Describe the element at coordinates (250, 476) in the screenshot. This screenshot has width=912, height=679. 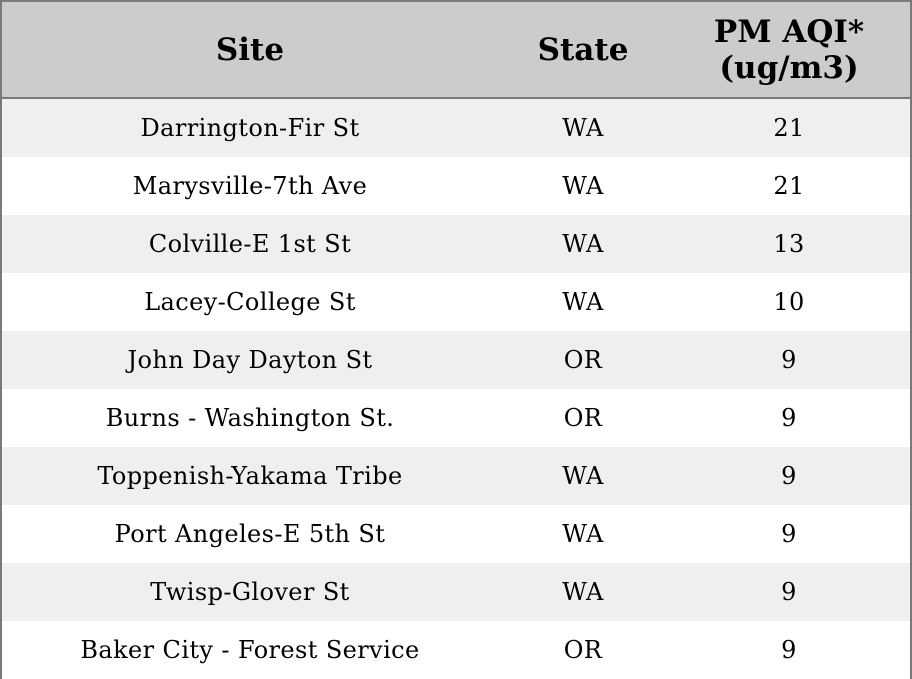
I see `cell-site: Toppenish-Yakama Tribe` at that location.